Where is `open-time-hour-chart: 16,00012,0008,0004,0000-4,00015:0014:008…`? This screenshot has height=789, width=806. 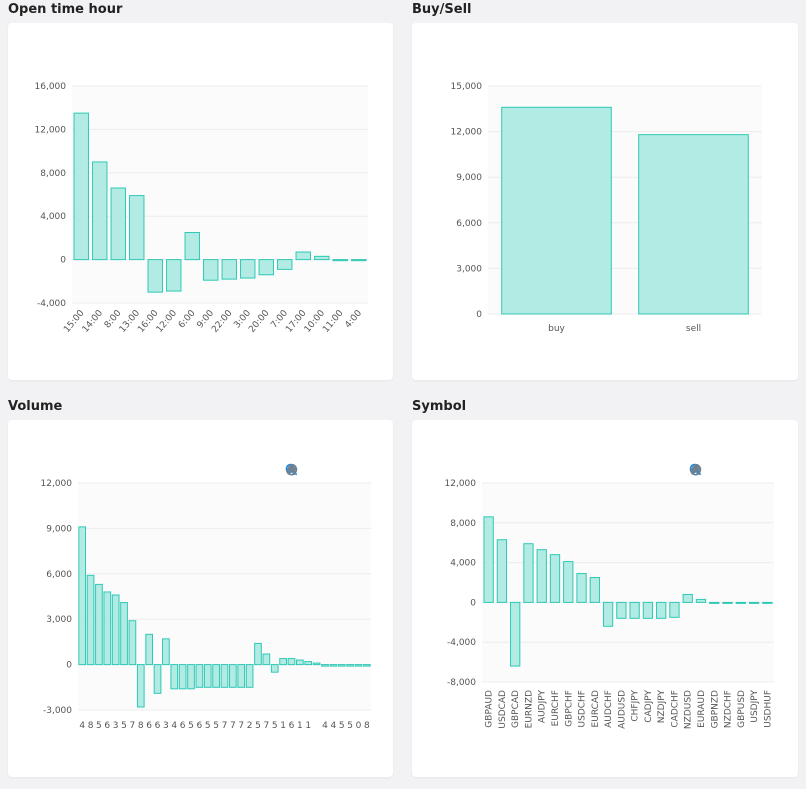 open-time-hour-chart: 16,00012,0008,0004,0000-4,00015:0014:008… is located at coordinates (201, 208).